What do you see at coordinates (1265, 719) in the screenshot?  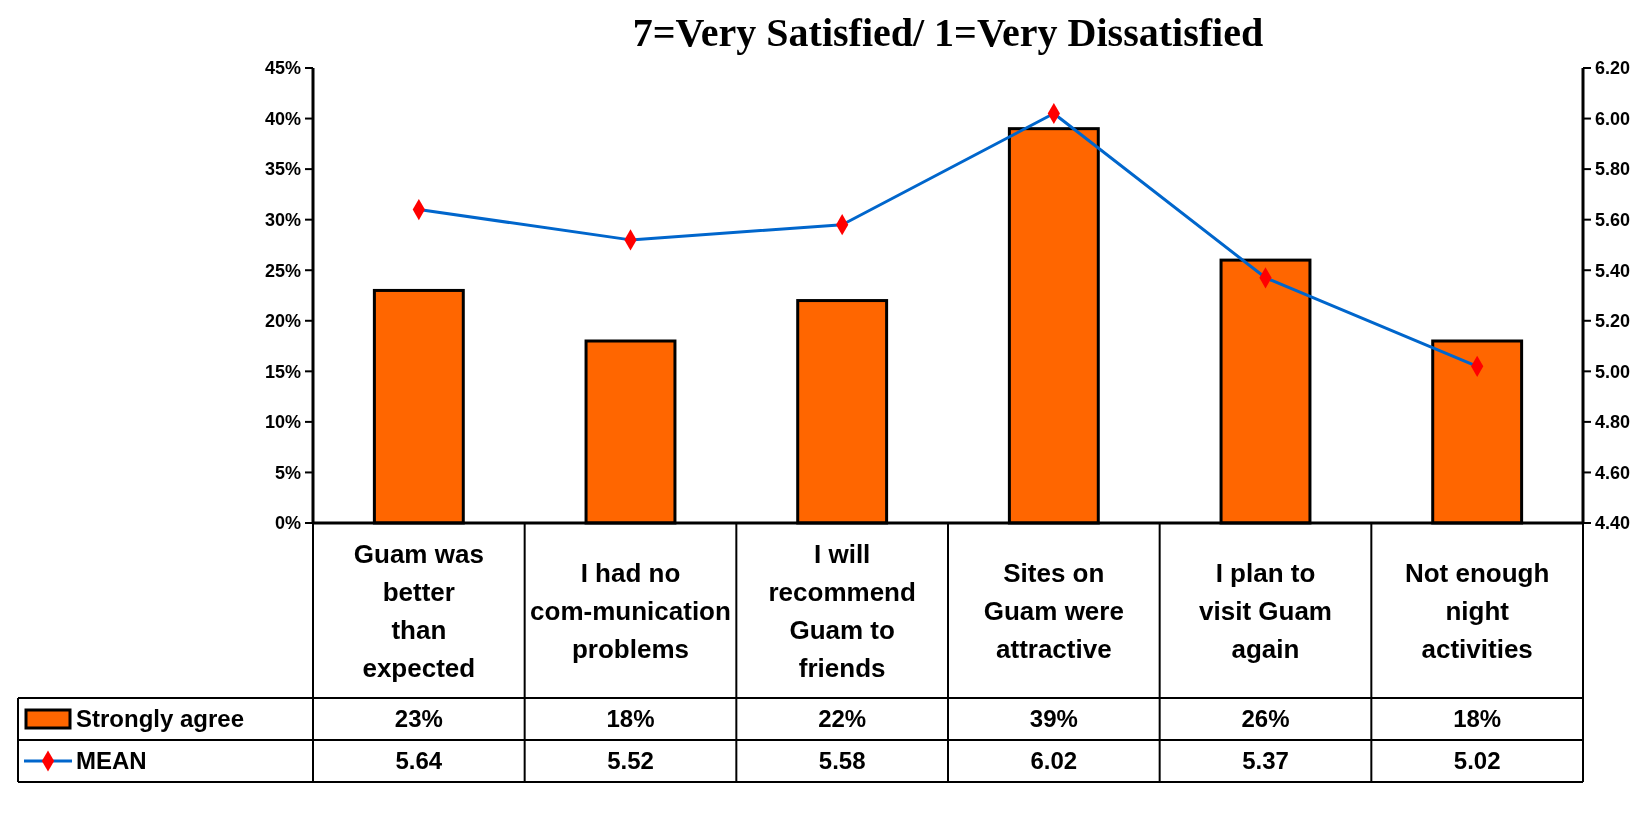 I see `text: 26%` at bounding box center [1265, 719].